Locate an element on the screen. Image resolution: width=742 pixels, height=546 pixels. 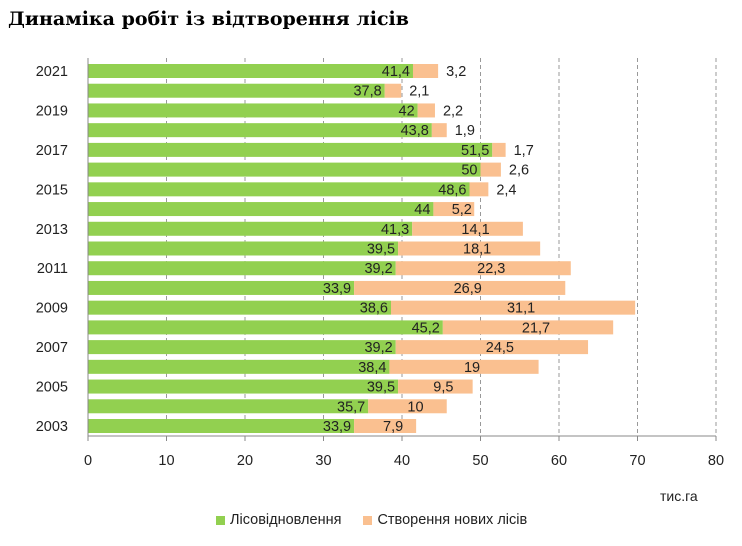
x-tick-label: 0 is located at coordinates (88, 461).